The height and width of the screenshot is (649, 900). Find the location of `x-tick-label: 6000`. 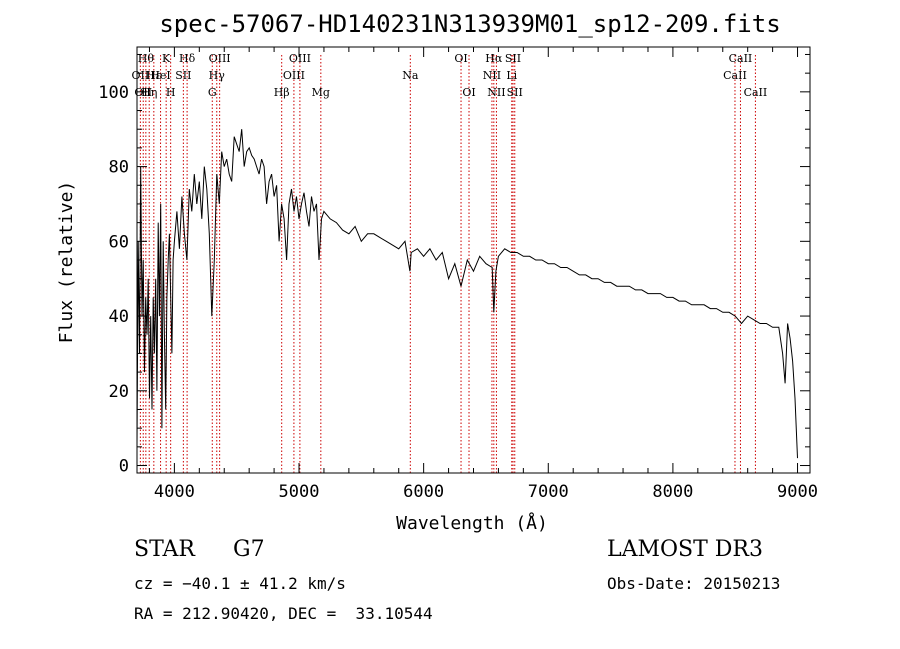

x-tick-label: 6000 is located at coordinates (423, 492).